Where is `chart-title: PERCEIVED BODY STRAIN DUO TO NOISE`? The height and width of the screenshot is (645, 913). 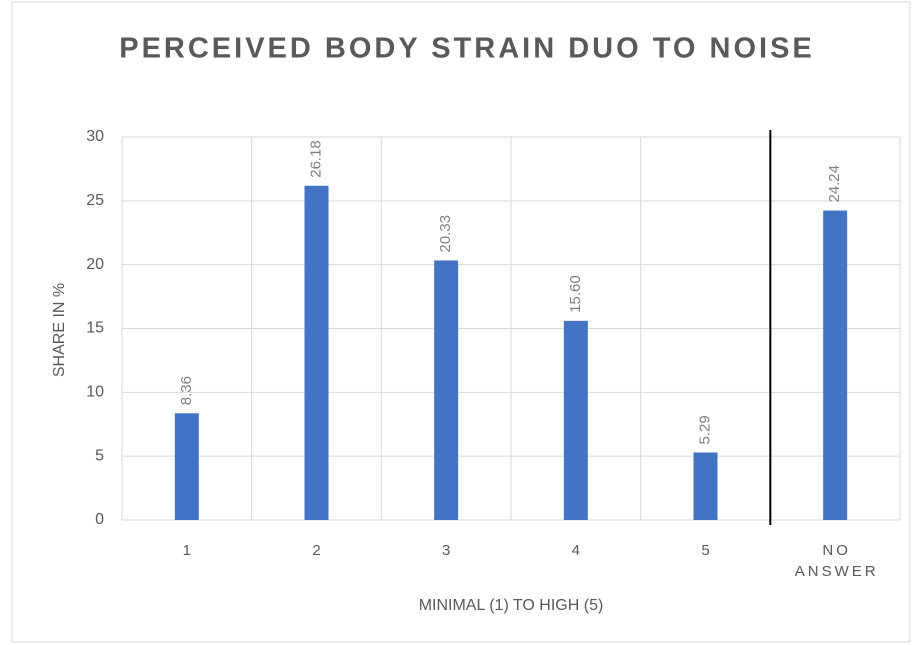
chart-title: PERCEIVED BODY STRAIN DUO TO NOISE is located at coordinates (467, 49).